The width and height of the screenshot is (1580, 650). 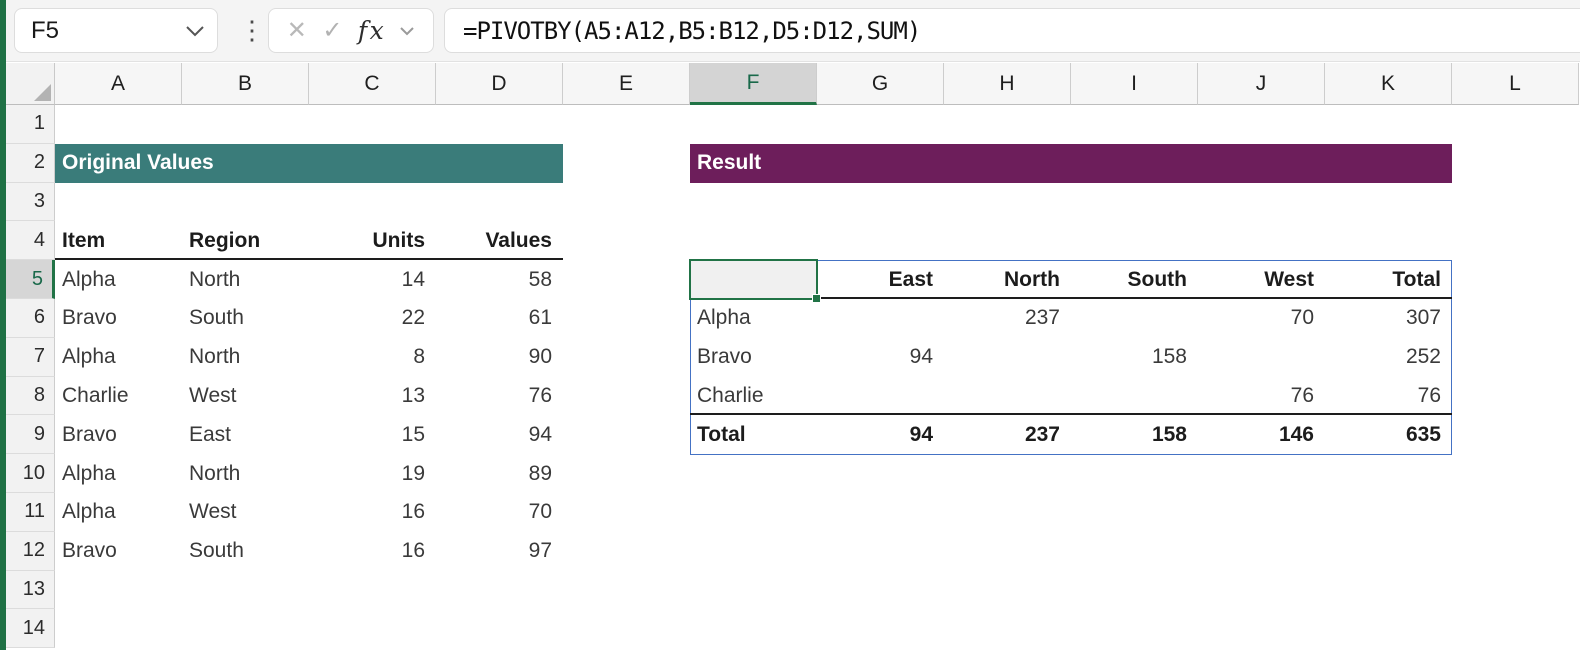 What do you see at coordinates (753, 84) in the screenshot?
I see `column-header-F-selected: F` at bounding box center [753, 84].